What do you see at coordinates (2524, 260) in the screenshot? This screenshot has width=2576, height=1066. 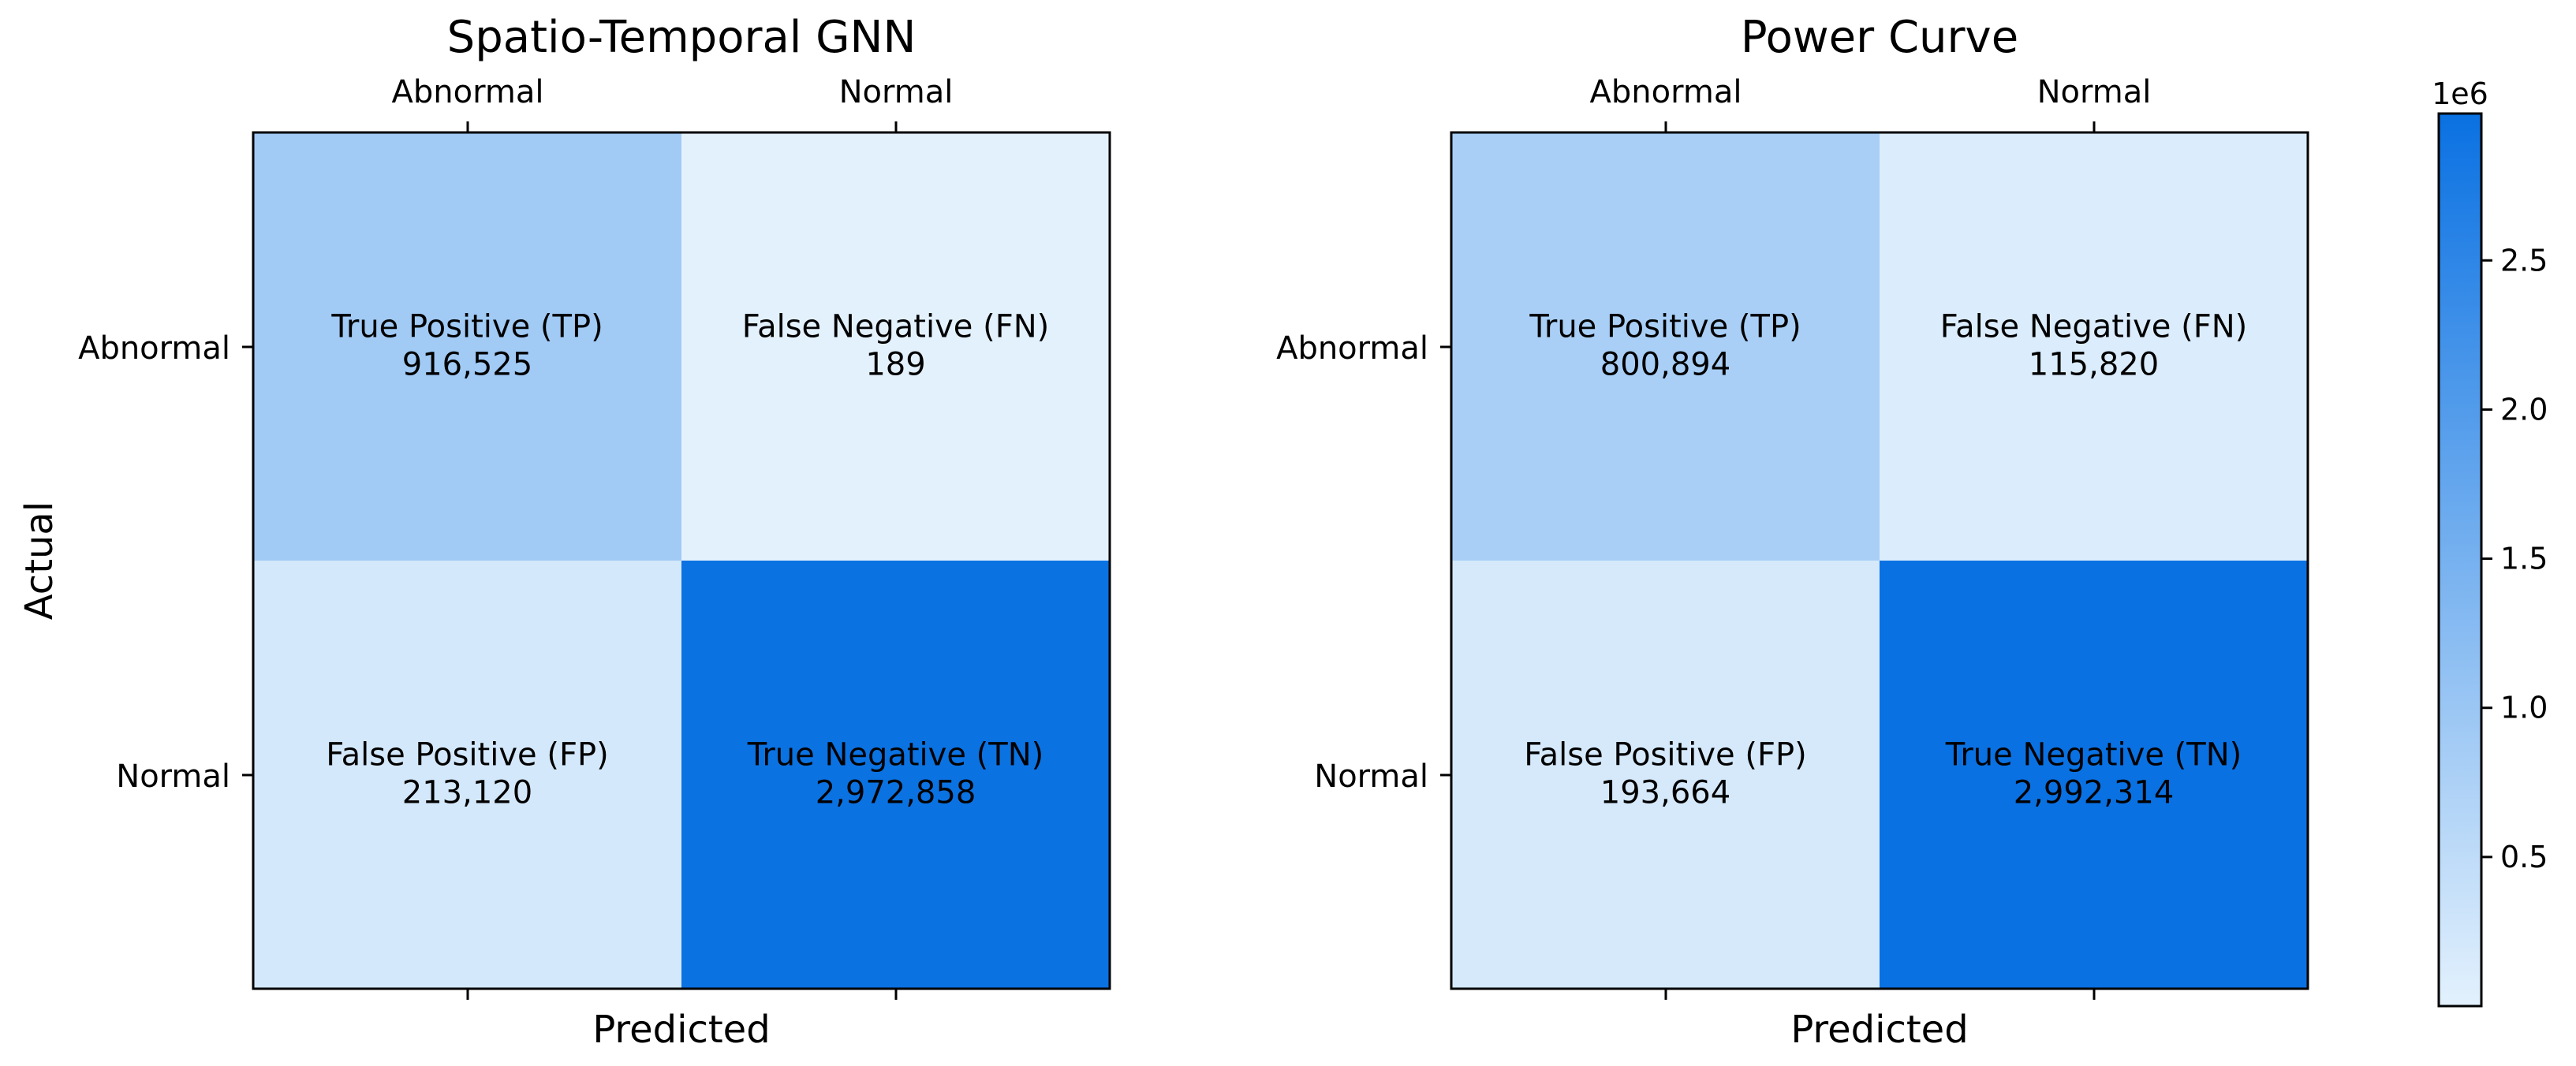 I see `colorbar-tick-label: 2.5` at bounding box center [2524, 260].